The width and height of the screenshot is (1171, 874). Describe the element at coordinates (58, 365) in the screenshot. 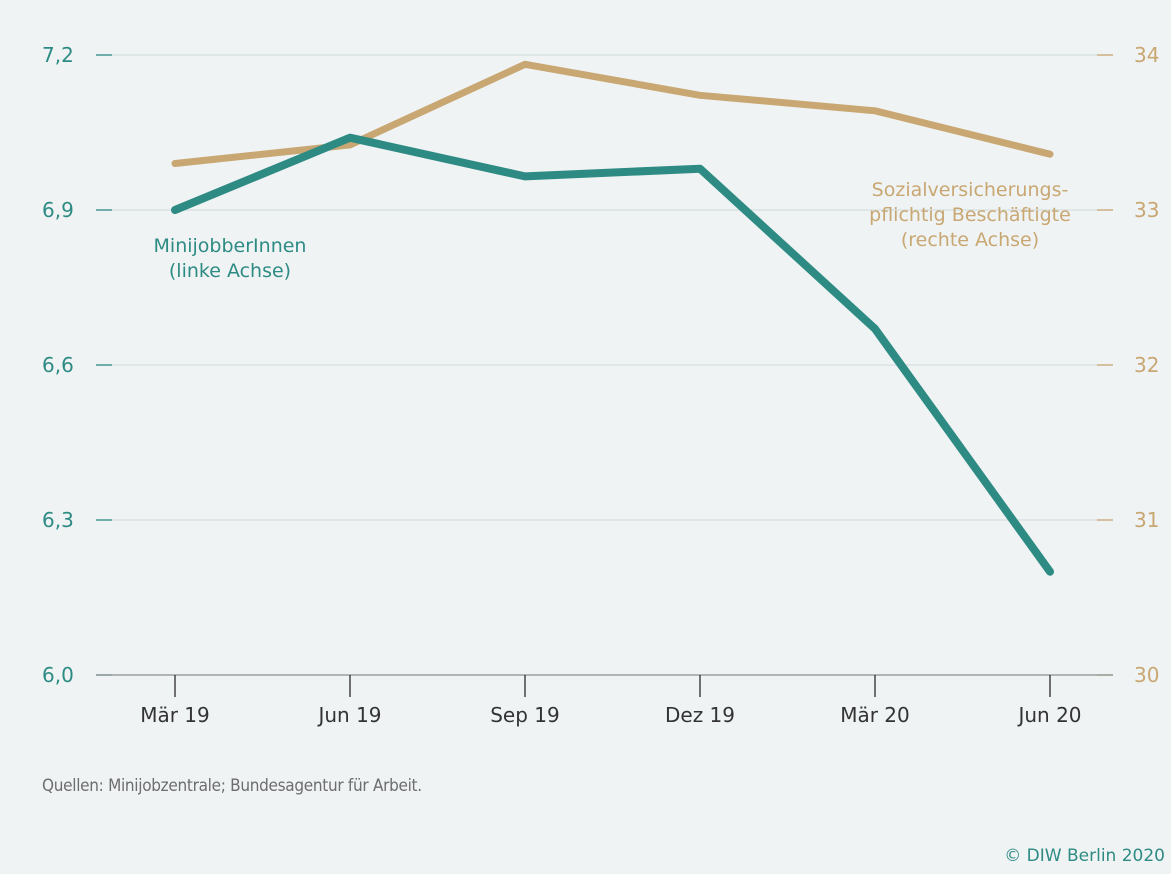

I see `y-left-tick-label: 6,6` at that location.